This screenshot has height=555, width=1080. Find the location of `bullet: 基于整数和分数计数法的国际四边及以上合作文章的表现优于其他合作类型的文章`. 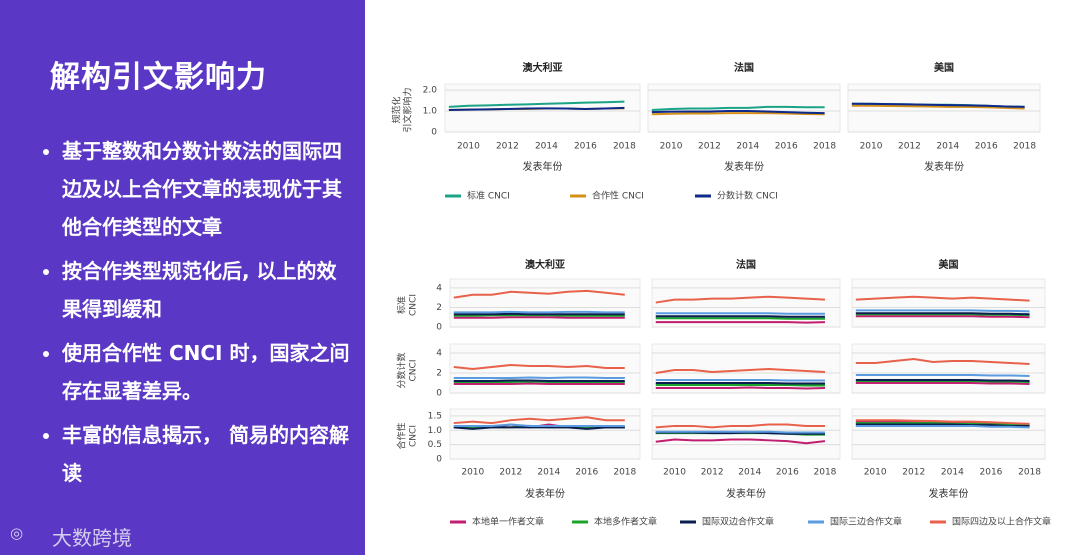

bullet: 基于整数和分数计数法的国际四边及以上合作文章的表现优于其他合作类型的文章 is located at coordinates (207, 189).